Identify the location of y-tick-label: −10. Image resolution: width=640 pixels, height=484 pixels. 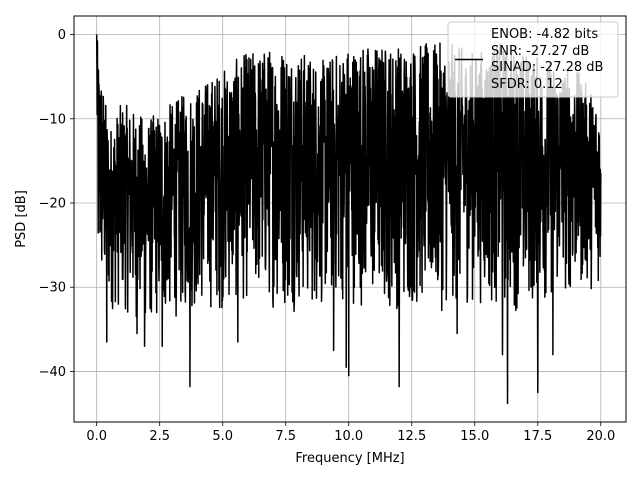
(52, 119).